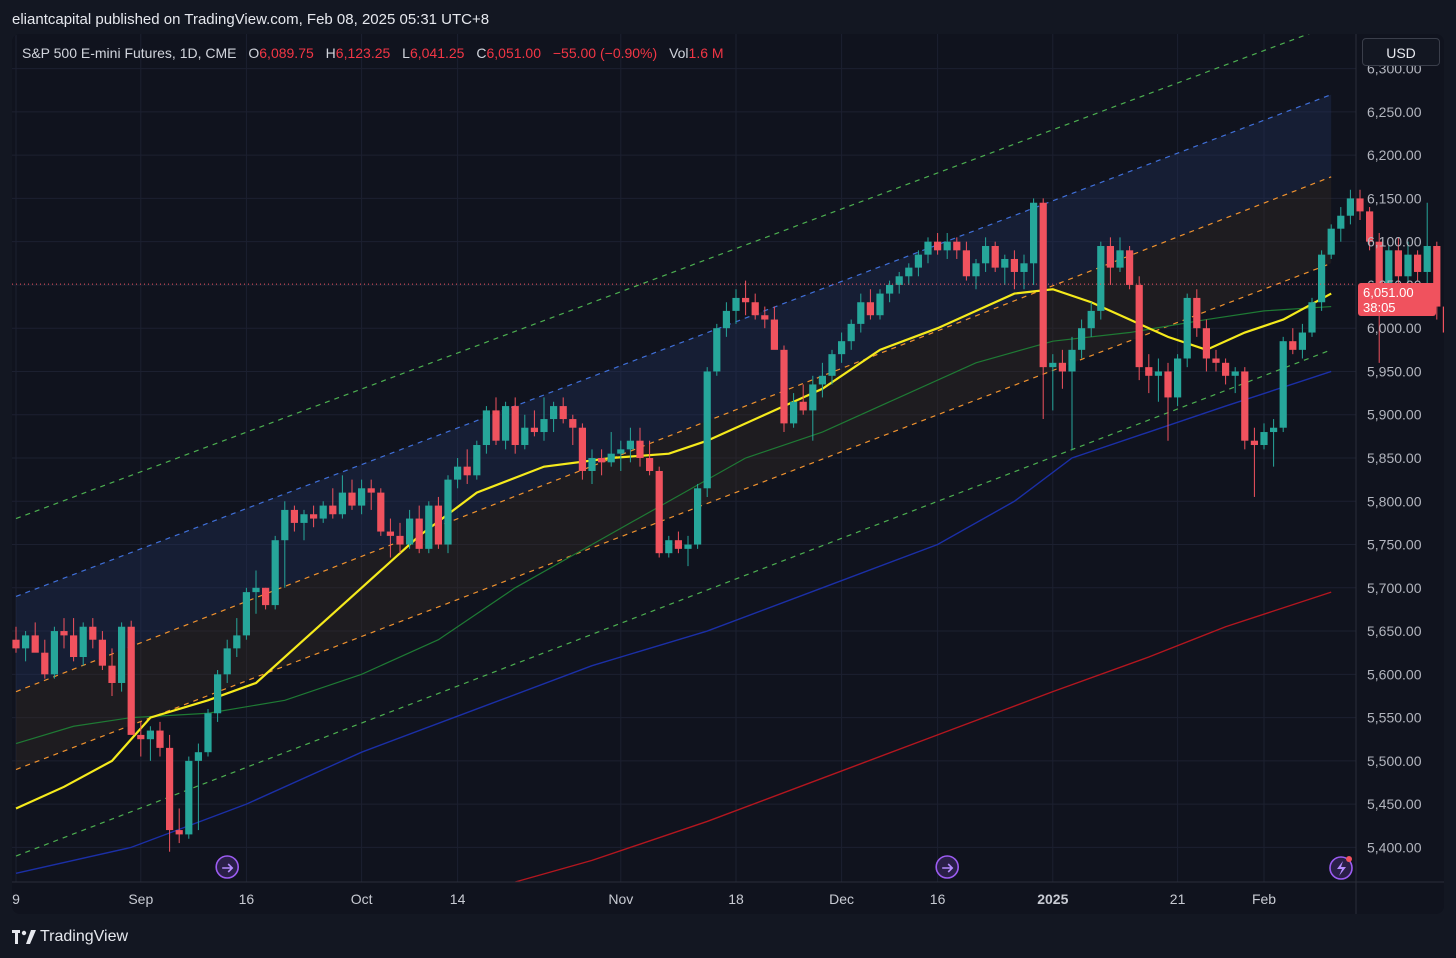  Describe the element at coordinates (513, 53) in the screenshot. I see `close-value: 6,051.00` at that location.